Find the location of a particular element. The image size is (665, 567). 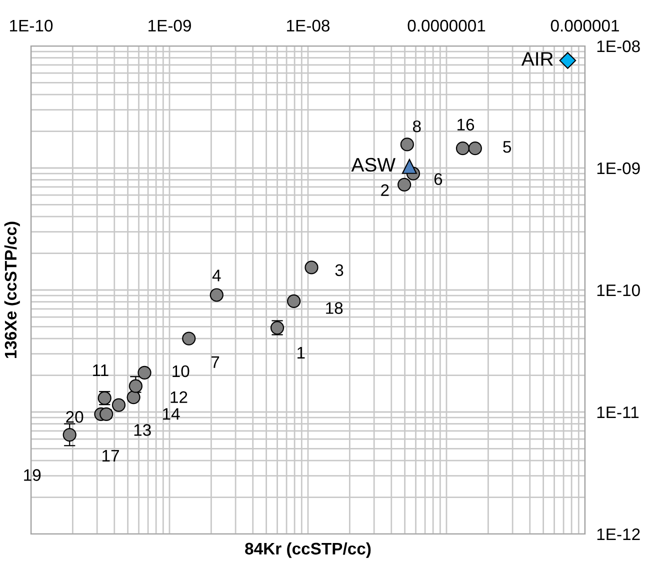

y-tick-label: 1E-10 is located at coordinates (618, 290).